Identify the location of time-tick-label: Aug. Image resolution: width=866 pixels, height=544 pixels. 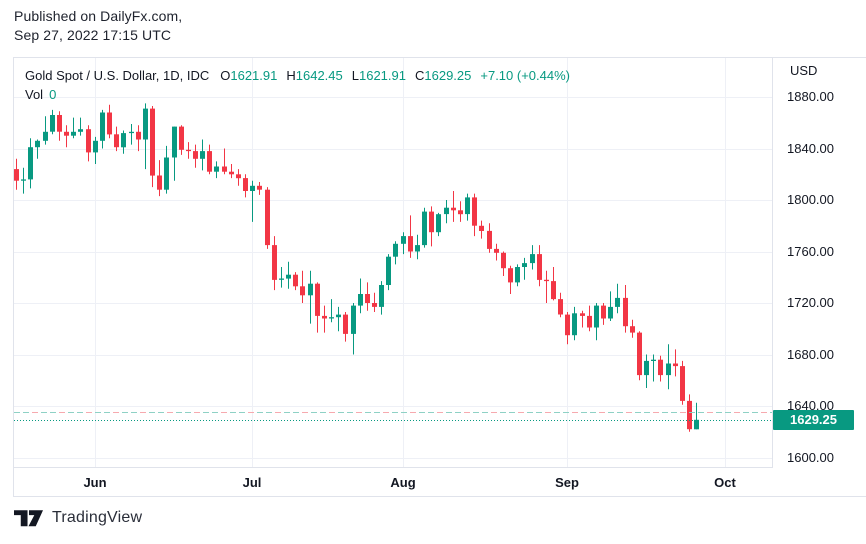
(403, 482).